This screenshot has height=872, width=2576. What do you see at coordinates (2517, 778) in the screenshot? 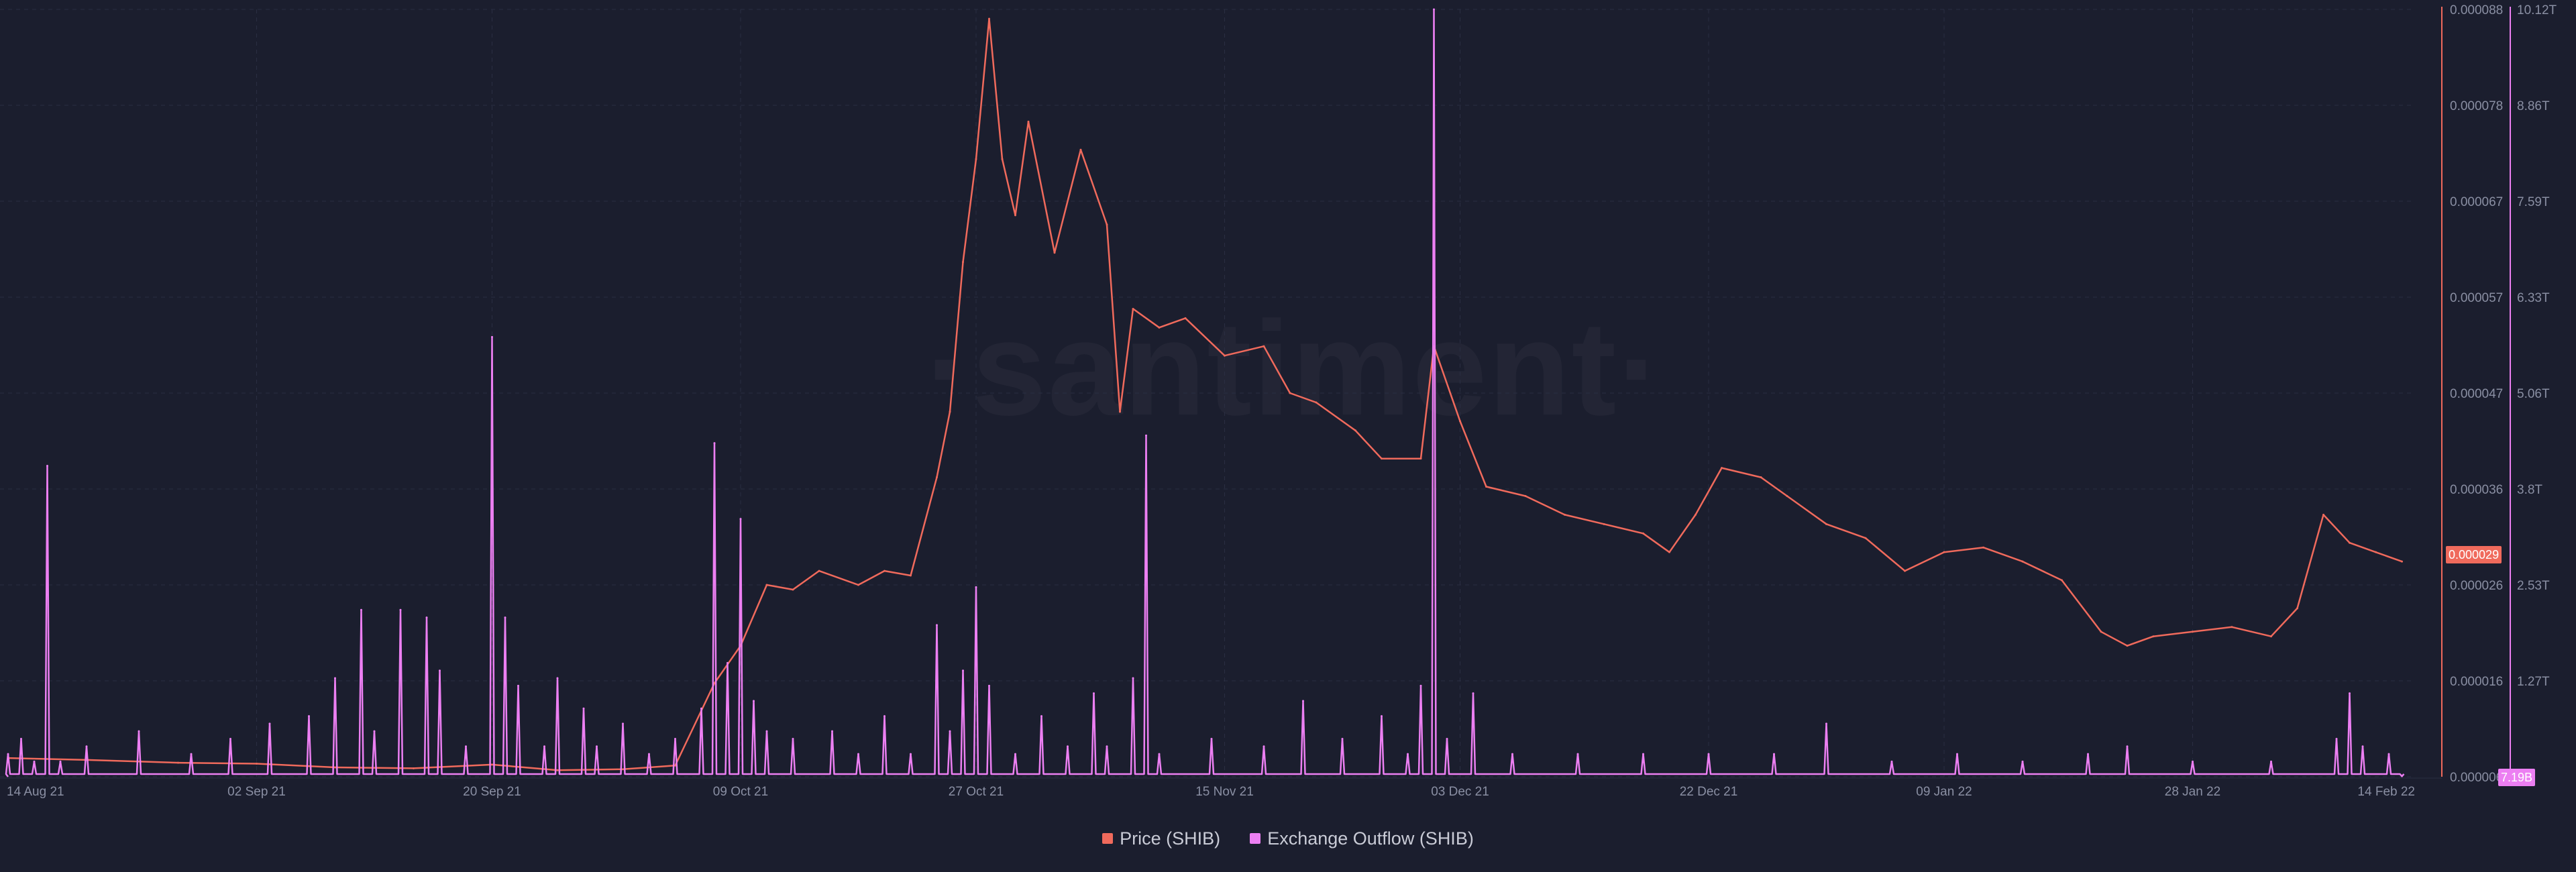
I see `outflow-current-badge: 7.19B` at bounding box center [2517, 778].